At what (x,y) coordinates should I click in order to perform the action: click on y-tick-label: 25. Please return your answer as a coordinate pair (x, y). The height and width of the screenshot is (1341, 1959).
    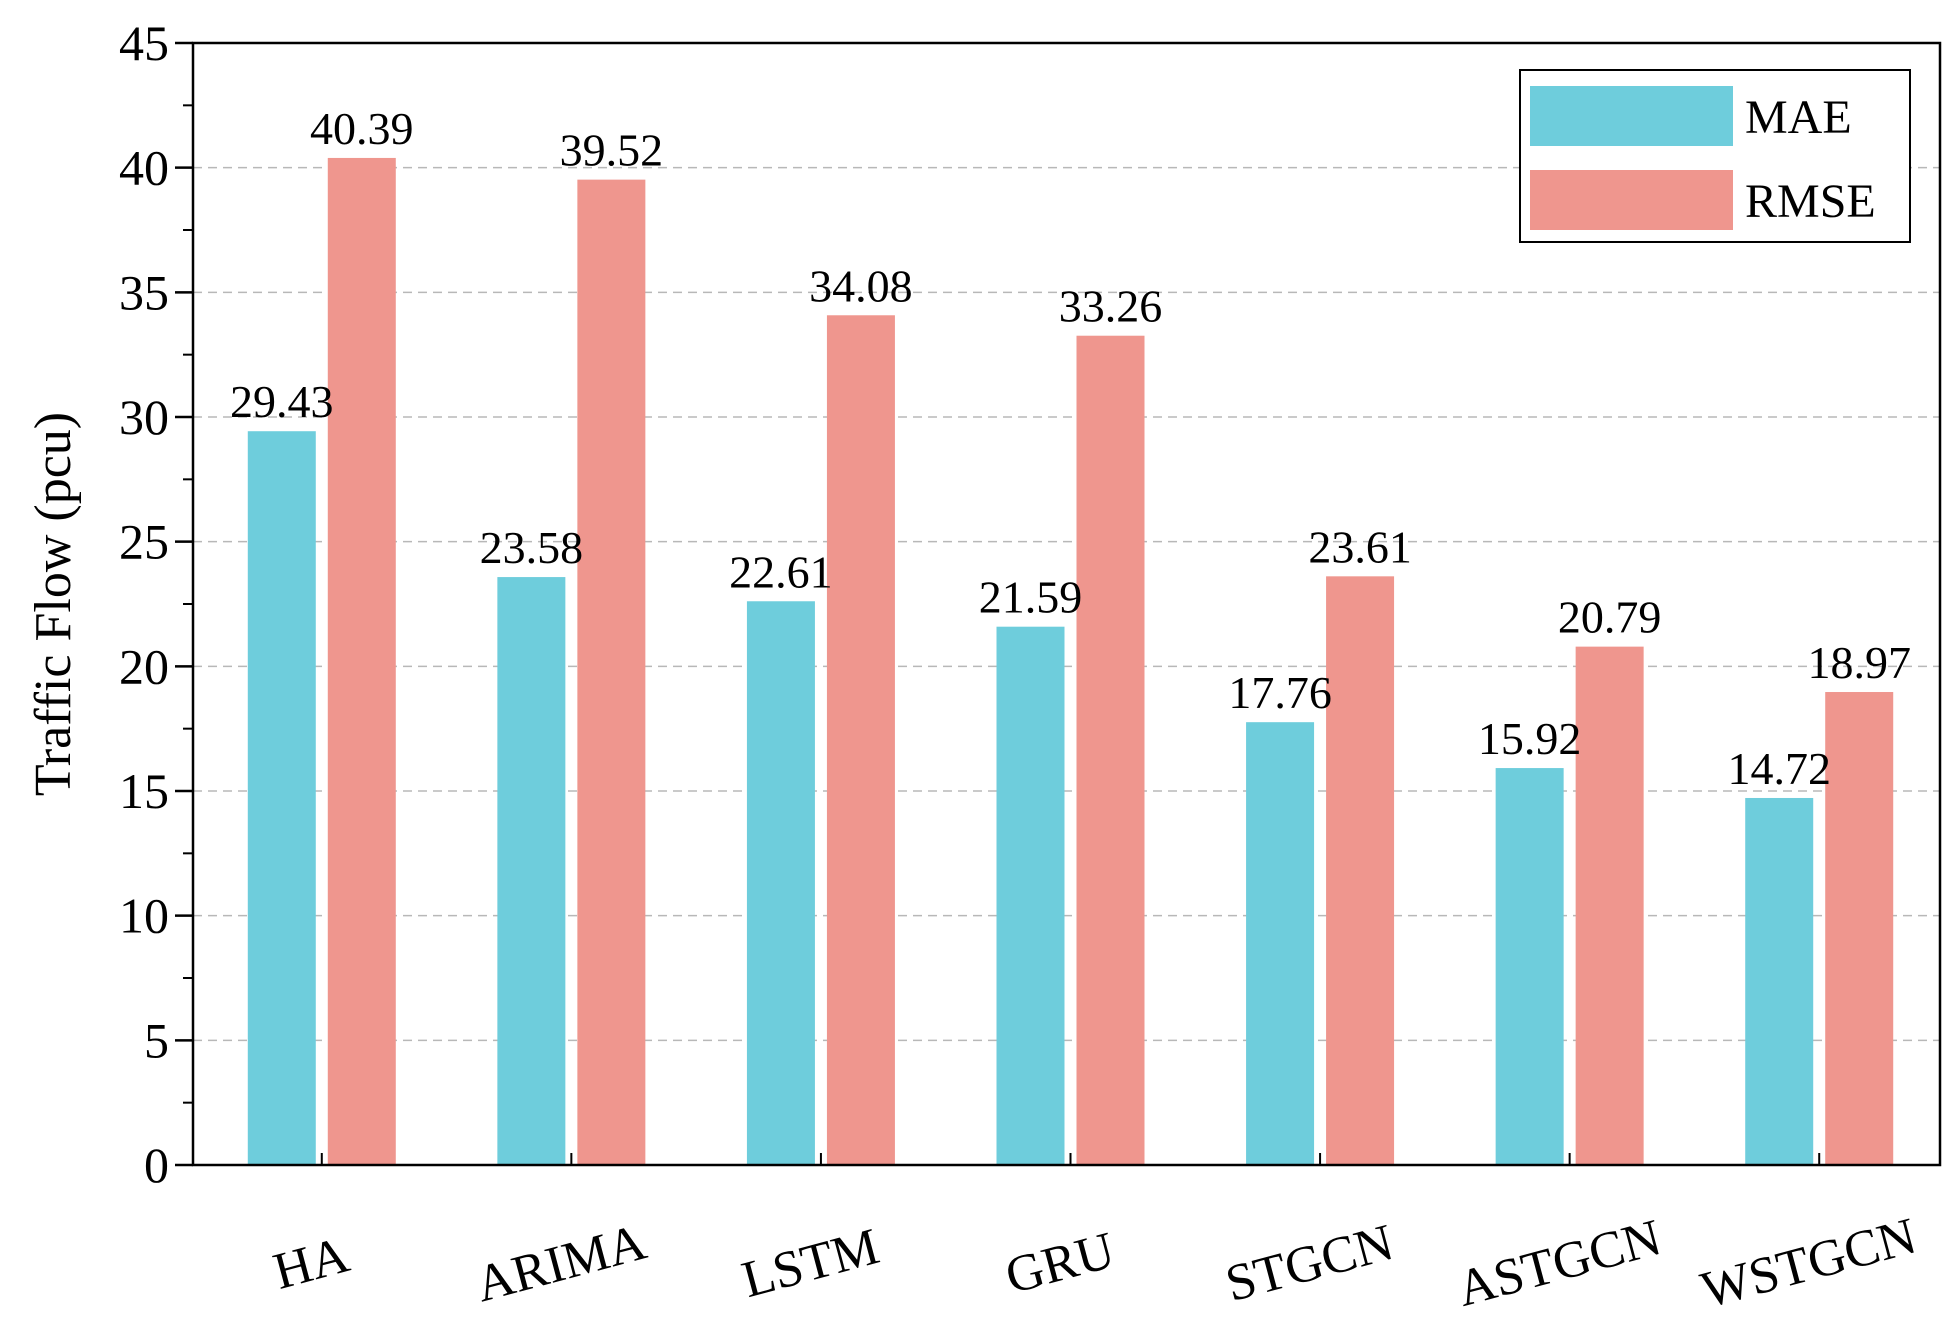
    Looking at the image, I should click on (144, 542).